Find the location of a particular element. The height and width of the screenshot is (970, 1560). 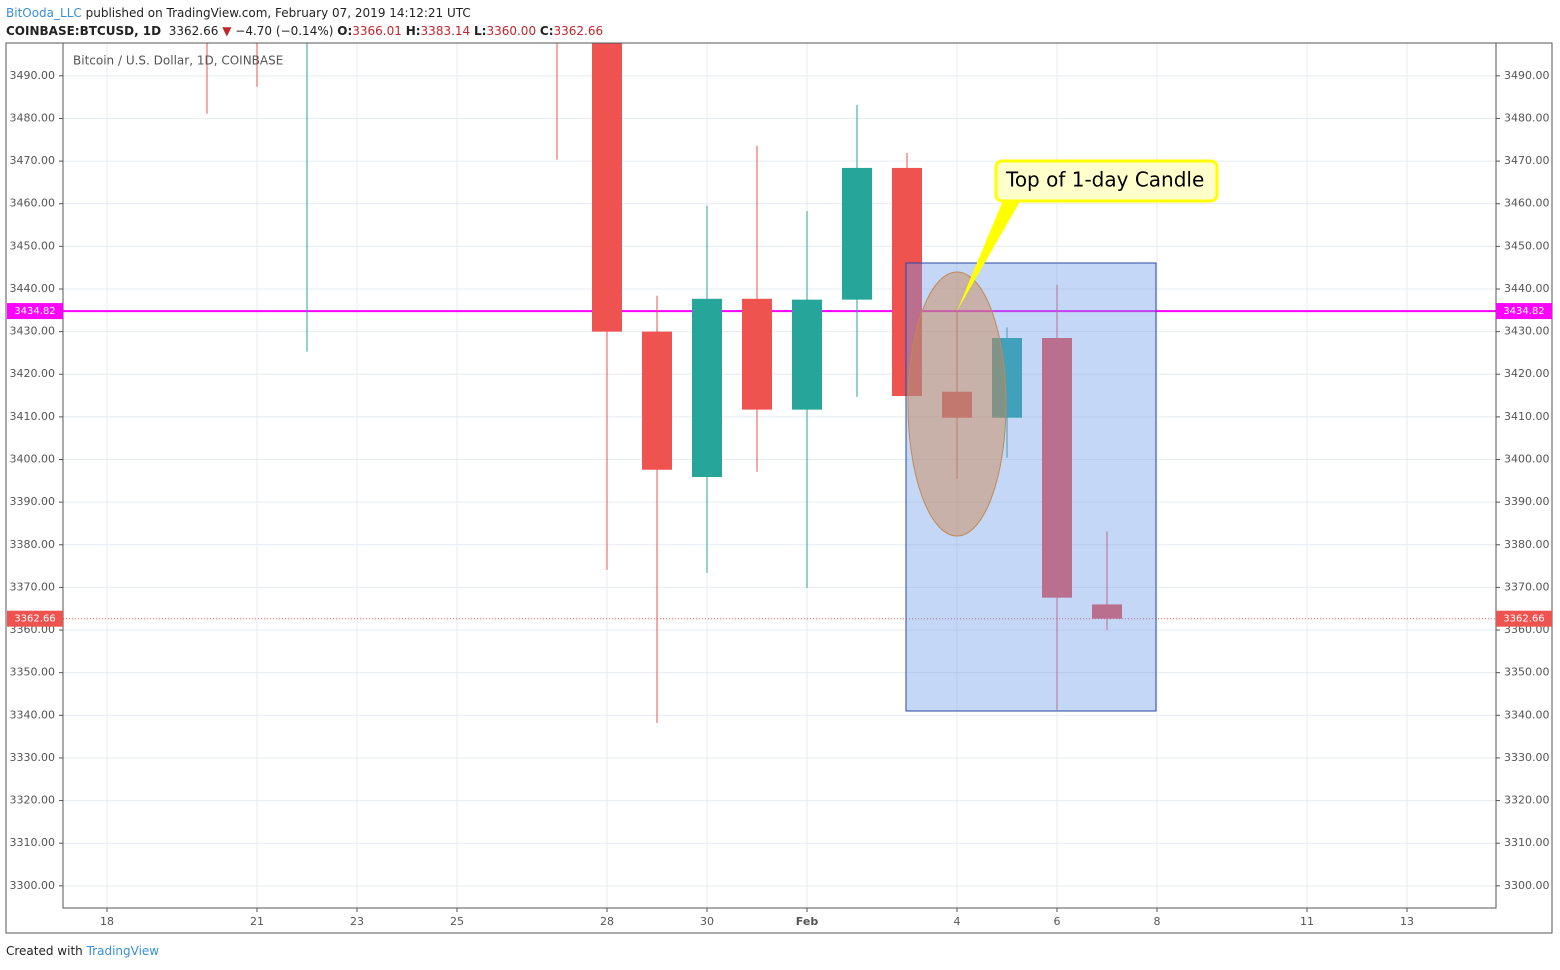

x-tick-label: 30 is located at coordinates (707, 921).